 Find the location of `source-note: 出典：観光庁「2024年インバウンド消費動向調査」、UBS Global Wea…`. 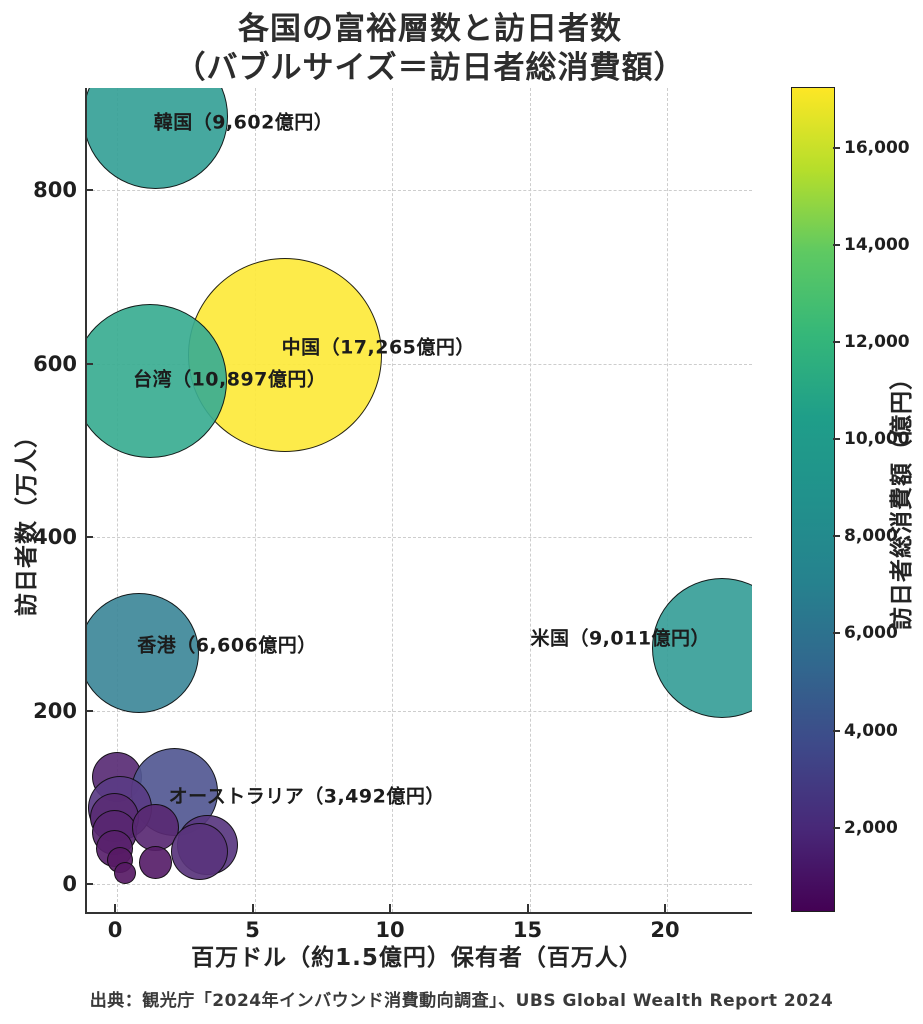

source-note: 出典：観光庁「2024年インバウンド消費動向調査」、UBS Global Wea… is located at coordinates (461, 1001).